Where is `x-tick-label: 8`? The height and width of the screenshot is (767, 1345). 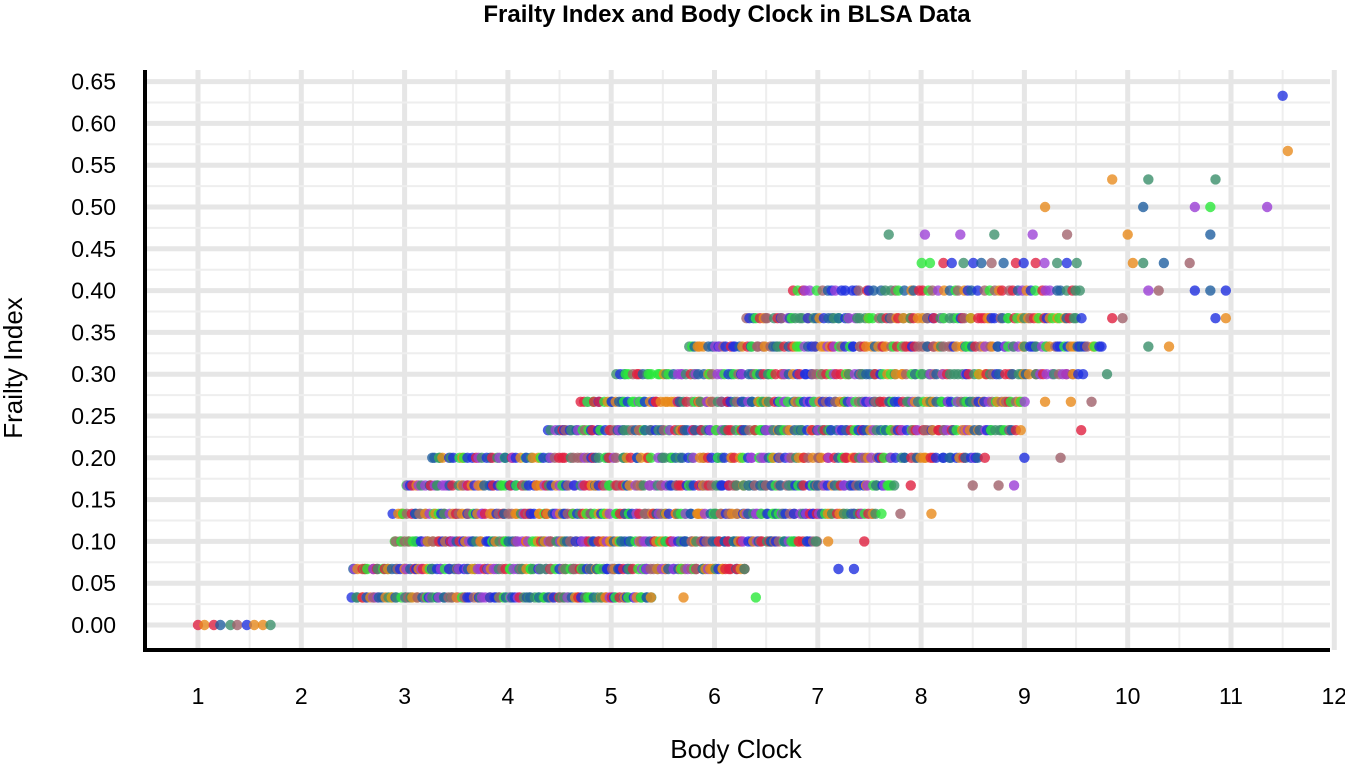
x-tick-label: 8 is located at coordinates (921, 696).